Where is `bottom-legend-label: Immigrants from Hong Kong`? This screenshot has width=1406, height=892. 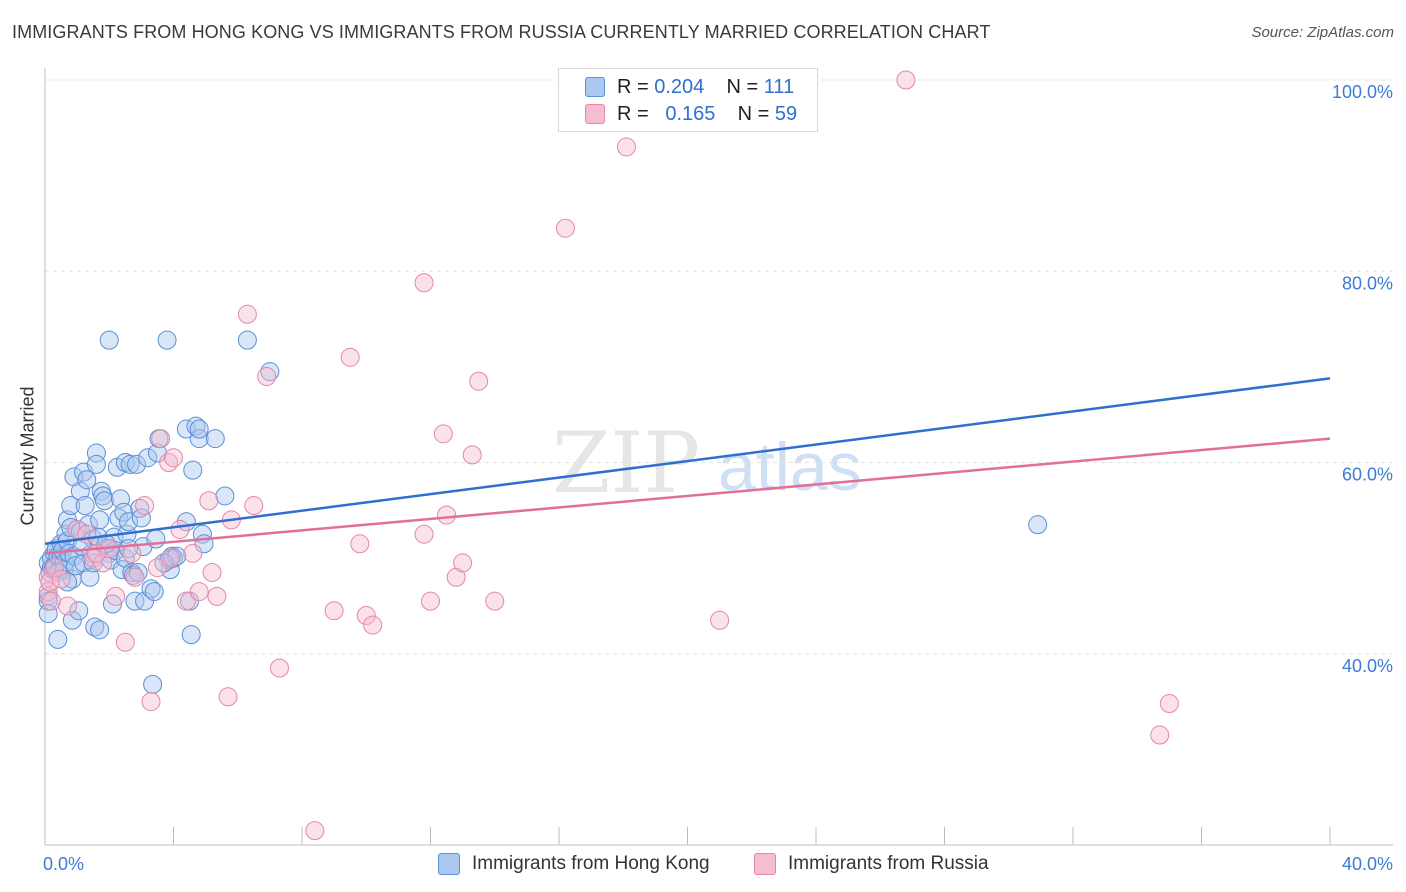 bottom-legend-label: Immigrants from Hong Kong is located at coordinates (591, 863).